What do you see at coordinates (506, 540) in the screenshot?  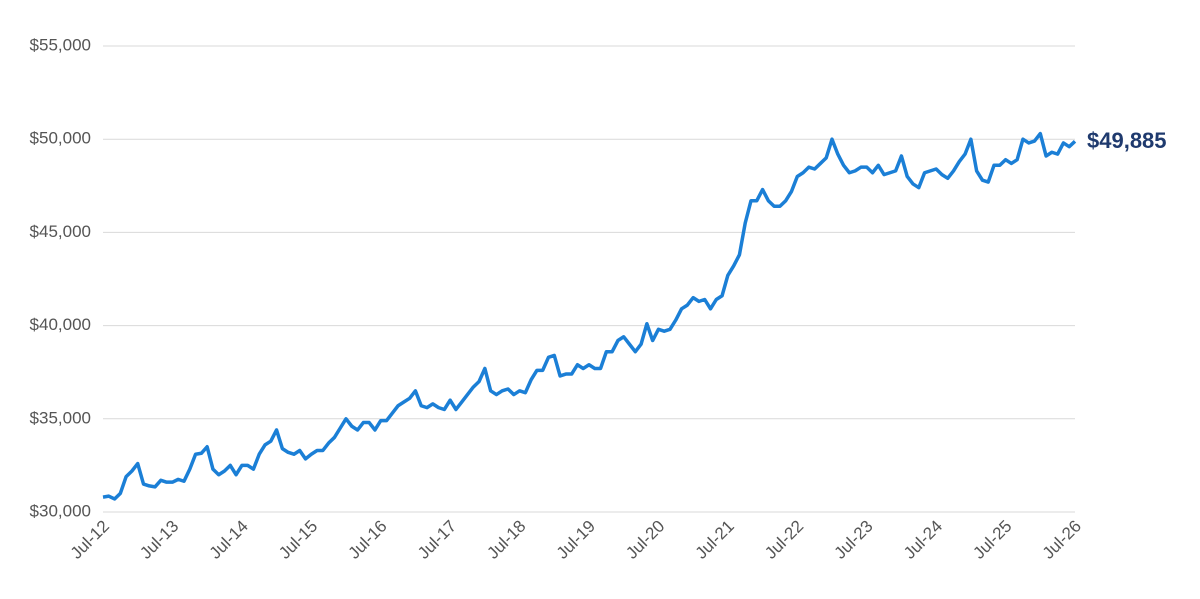 I see `x-tick-label: Jul-18` at bounding box center [506, 540].